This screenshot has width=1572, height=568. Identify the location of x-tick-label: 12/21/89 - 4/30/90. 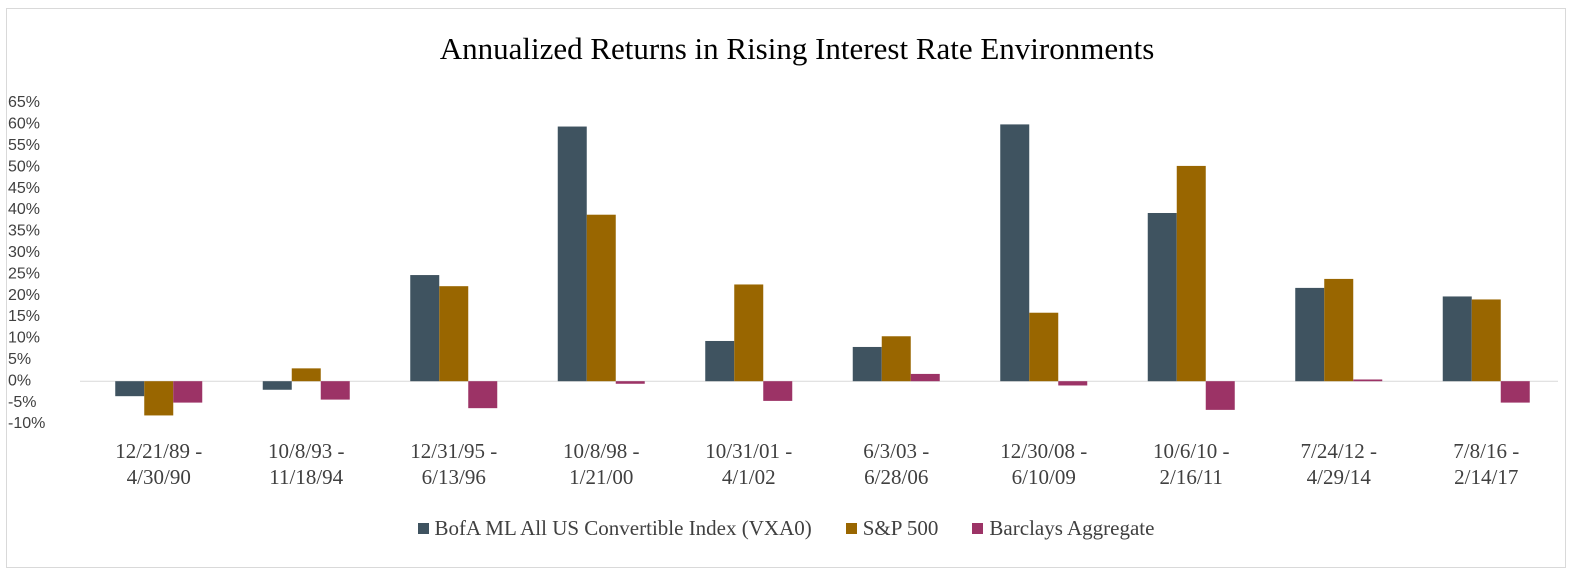
(159, 464).